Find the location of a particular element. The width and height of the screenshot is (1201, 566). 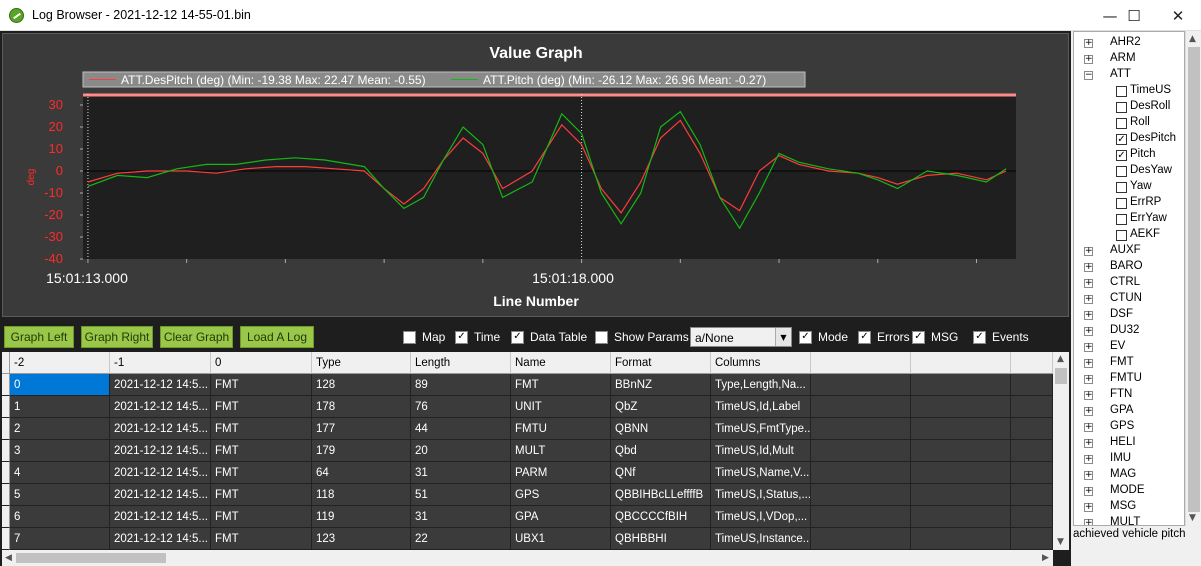

column-header: Type is located at coordinates (361, 363).